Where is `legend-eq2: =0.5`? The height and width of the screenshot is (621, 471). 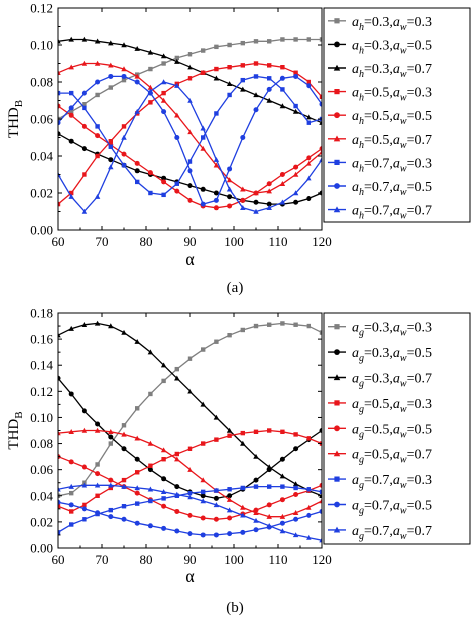 legend-eq2: =0.5 is located at coordinates (419, 116).